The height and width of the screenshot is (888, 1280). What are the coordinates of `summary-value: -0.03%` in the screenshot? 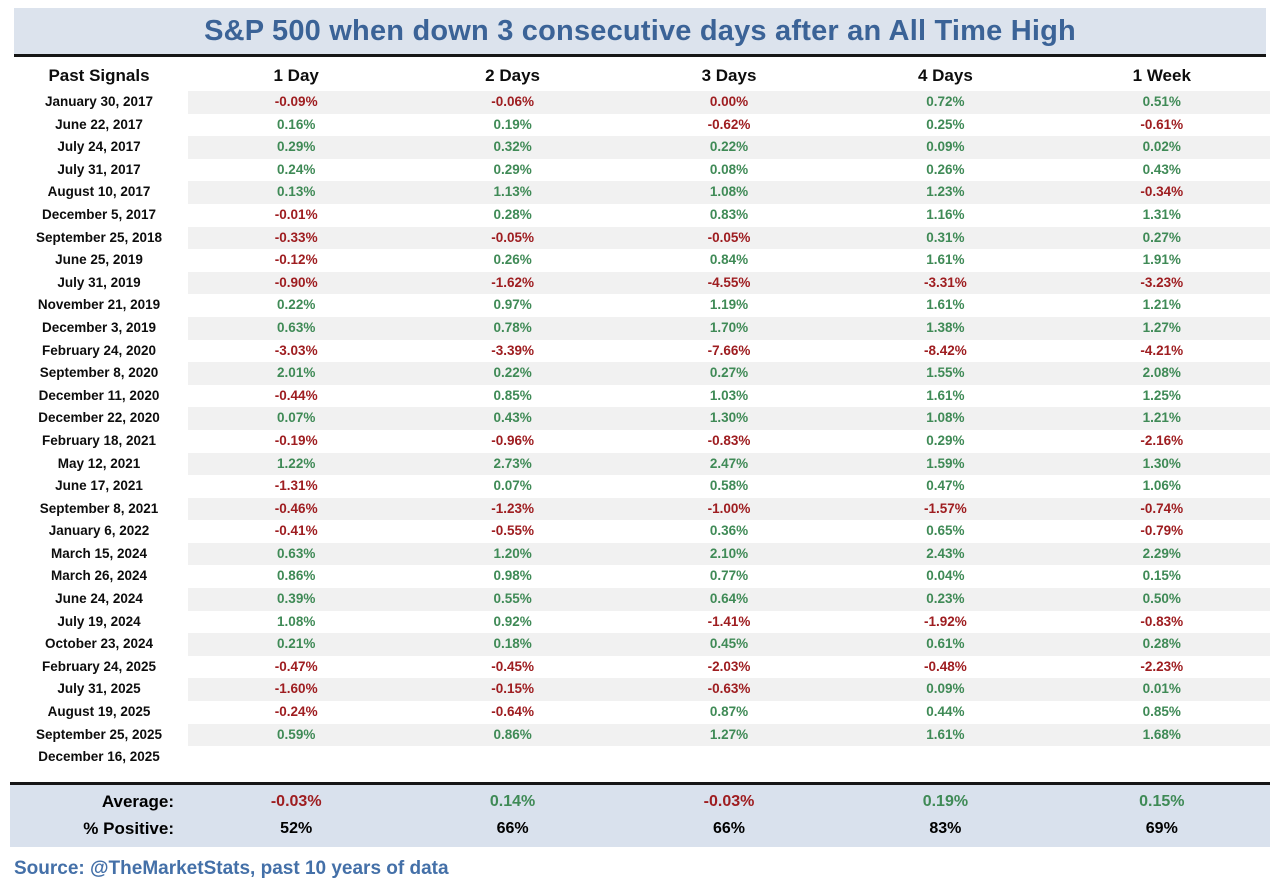 It's located at (296, 801).